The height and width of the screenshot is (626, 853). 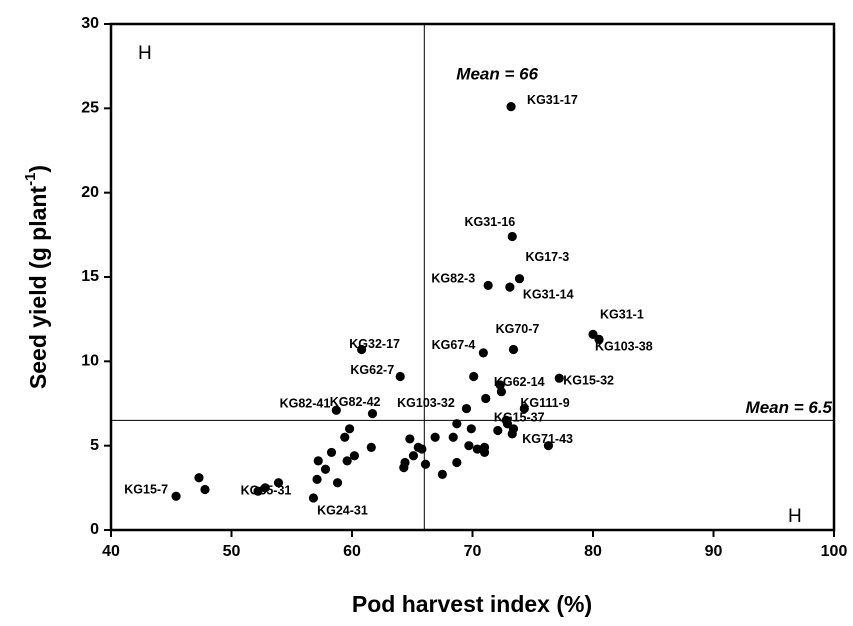 What do you see at coordinates (426, 403) in the screenshot?
I see `point-label: KG103-32` at bounding box center [426, 403].